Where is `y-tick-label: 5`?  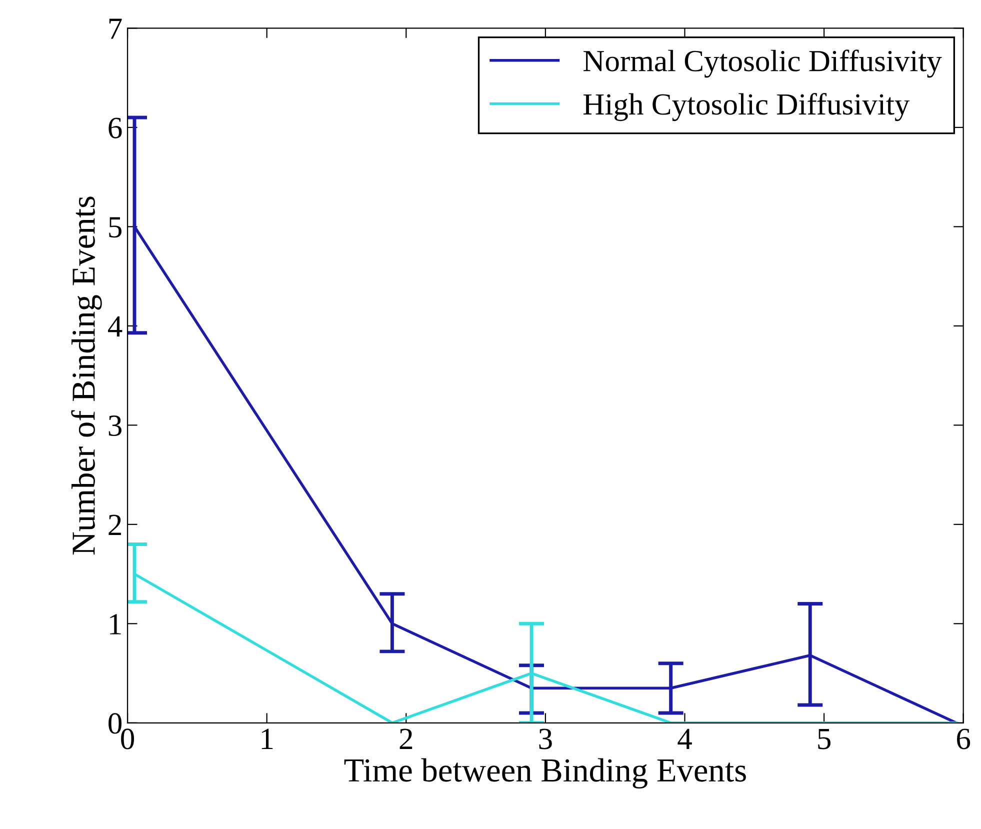
y-tick-label: 5 is located at coordinates (115, 227).